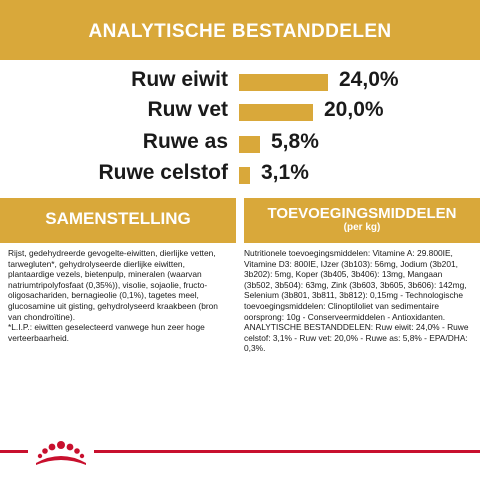 This screenshot has height=480, width=480. Describe the element at coordinates (285, 172) in the screenshot. I see `analysis-value: 3,1%` at that location.